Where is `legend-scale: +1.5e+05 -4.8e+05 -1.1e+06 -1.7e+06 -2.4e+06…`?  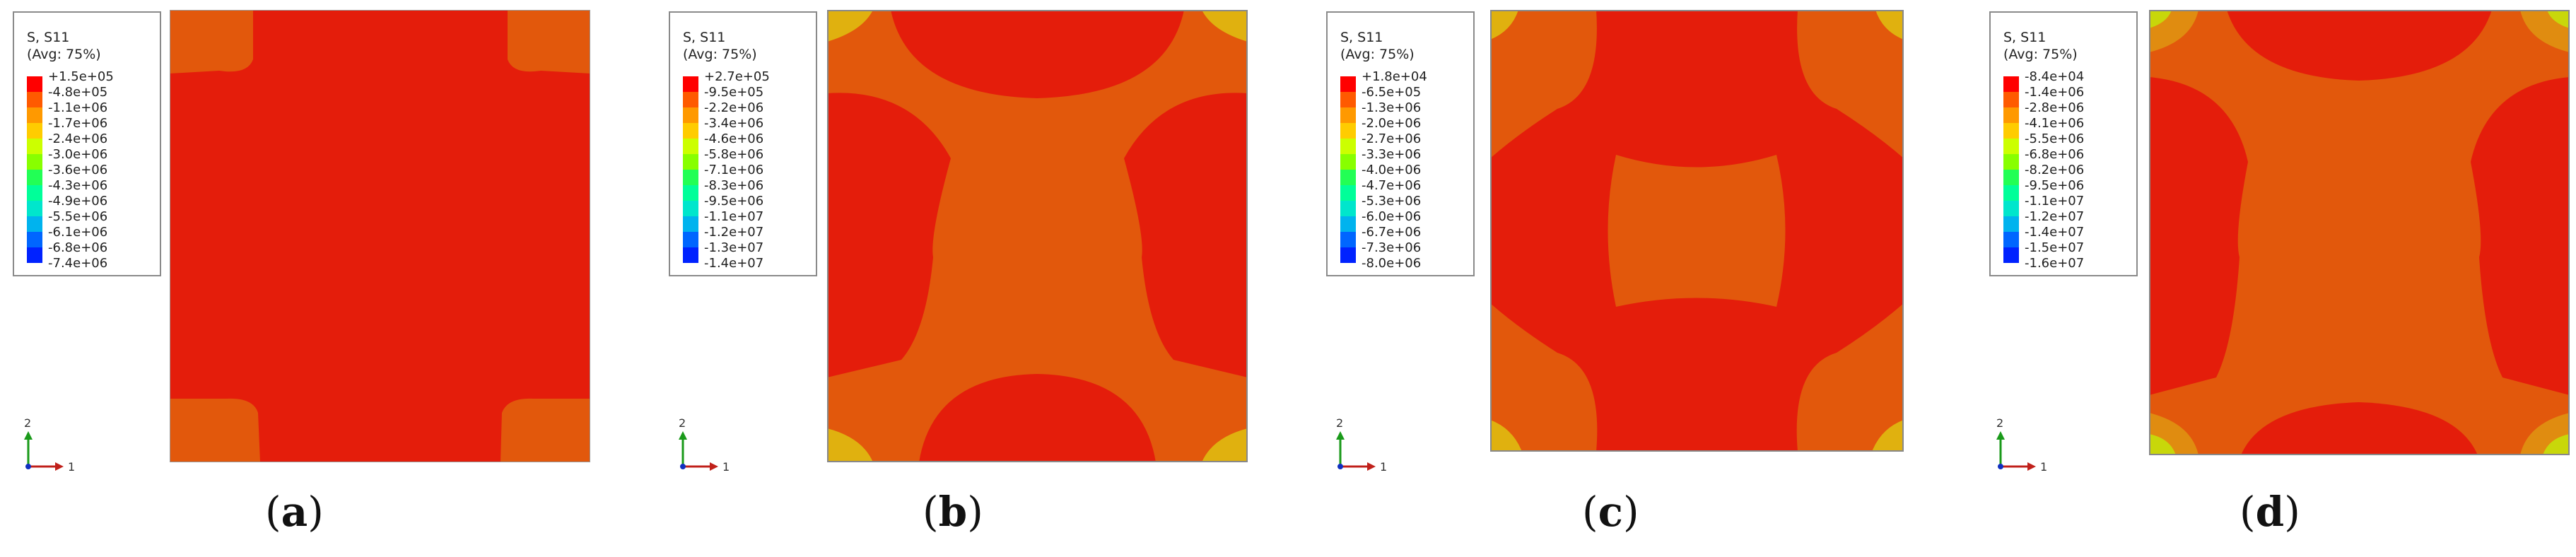 legend-scale: +1.5e+05 -4.8e+05 -1.1e+06 -1.7e+06 -2.4e+06… is located at coordinates (97, 172).